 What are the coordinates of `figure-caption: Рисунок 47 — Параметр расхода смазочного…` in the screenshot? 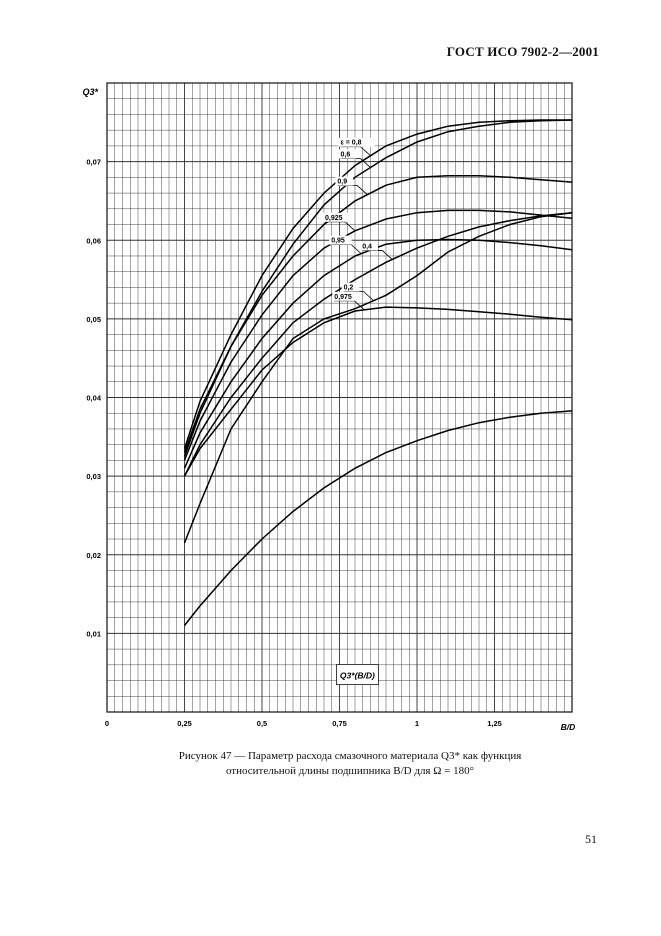 It's located at (350, 764).